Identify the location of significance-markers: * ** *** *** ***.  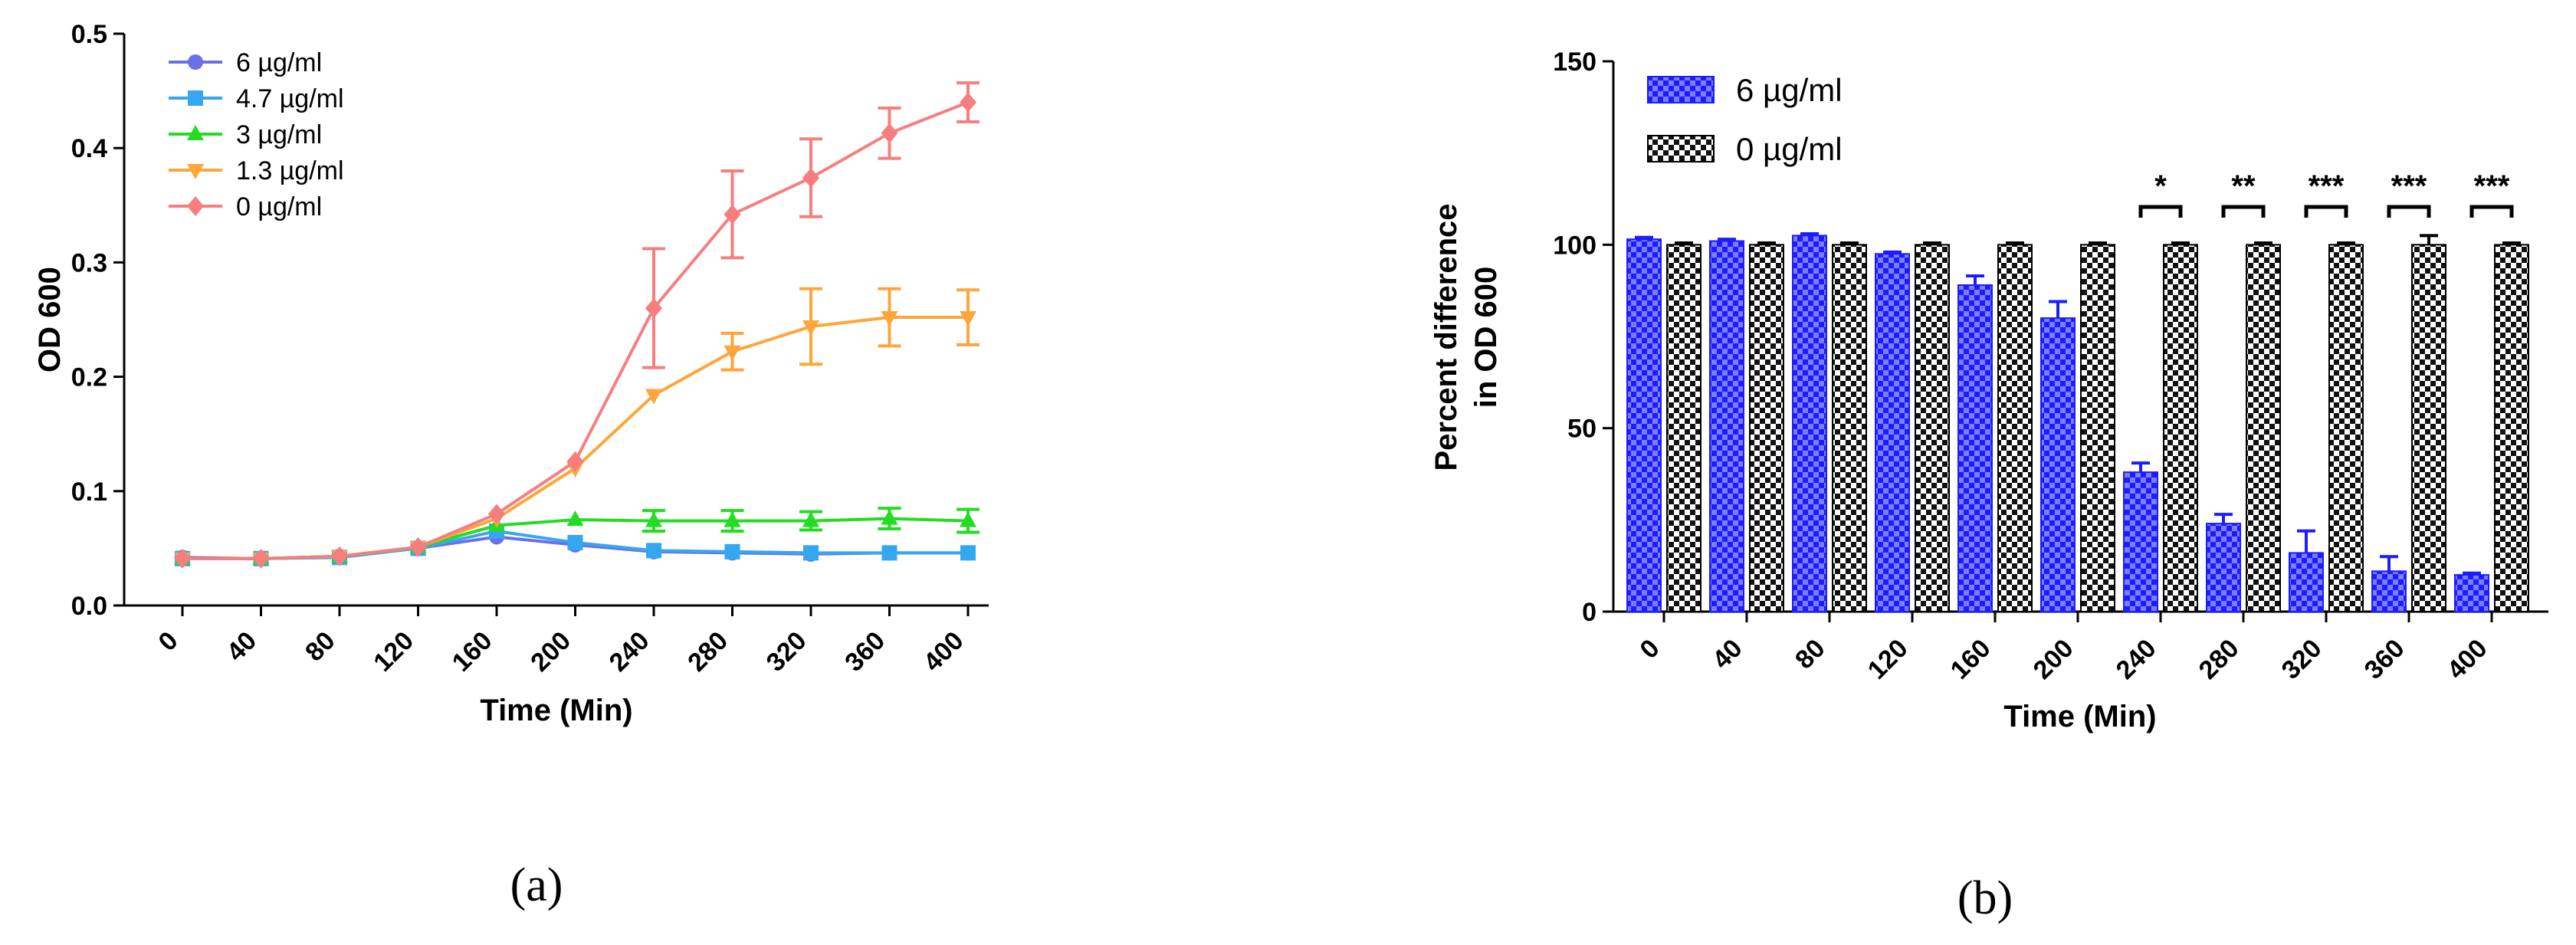
(2326, 193).